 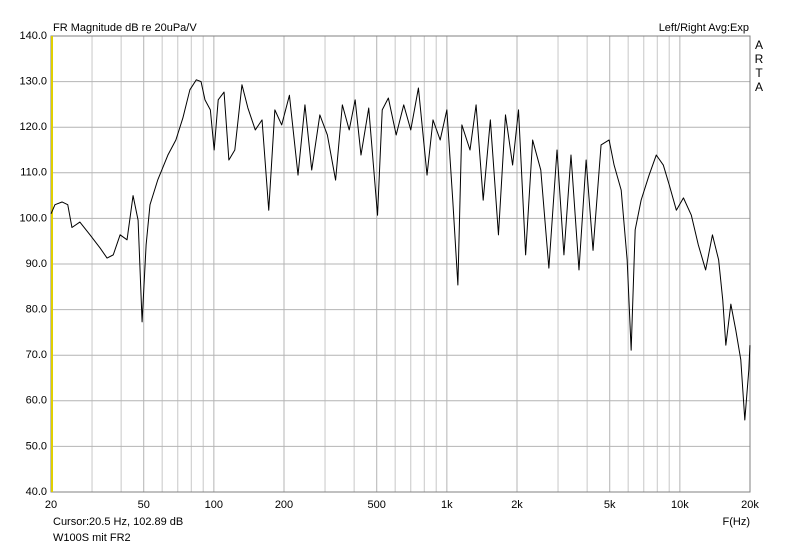 What do you see at coordinates (704, 28) in the screenshot?
I see `chart-subtitle: Left/Right Avg:Exp` at bounding box center [704, 28].